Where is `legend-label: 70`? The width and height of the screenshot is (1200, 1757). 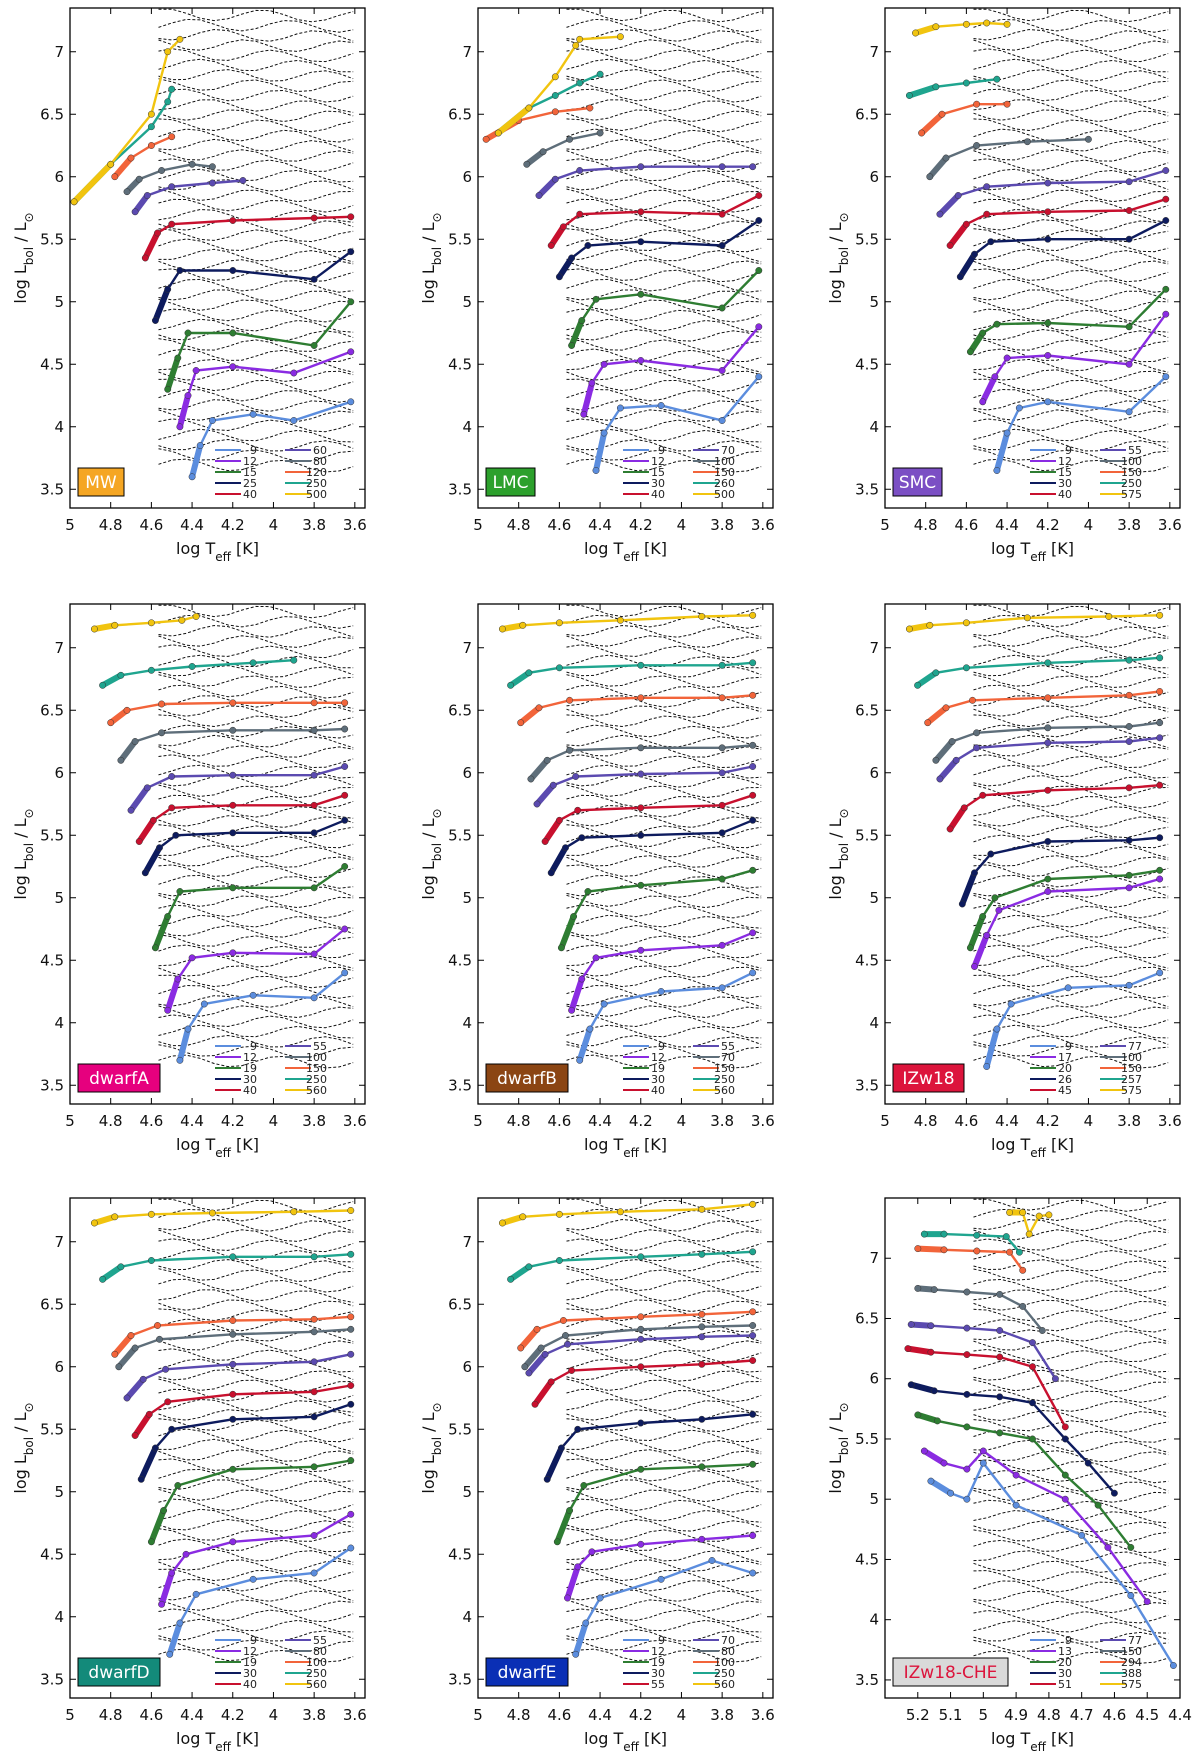
legend-label: 70 is located at coordinates (728, 1057).